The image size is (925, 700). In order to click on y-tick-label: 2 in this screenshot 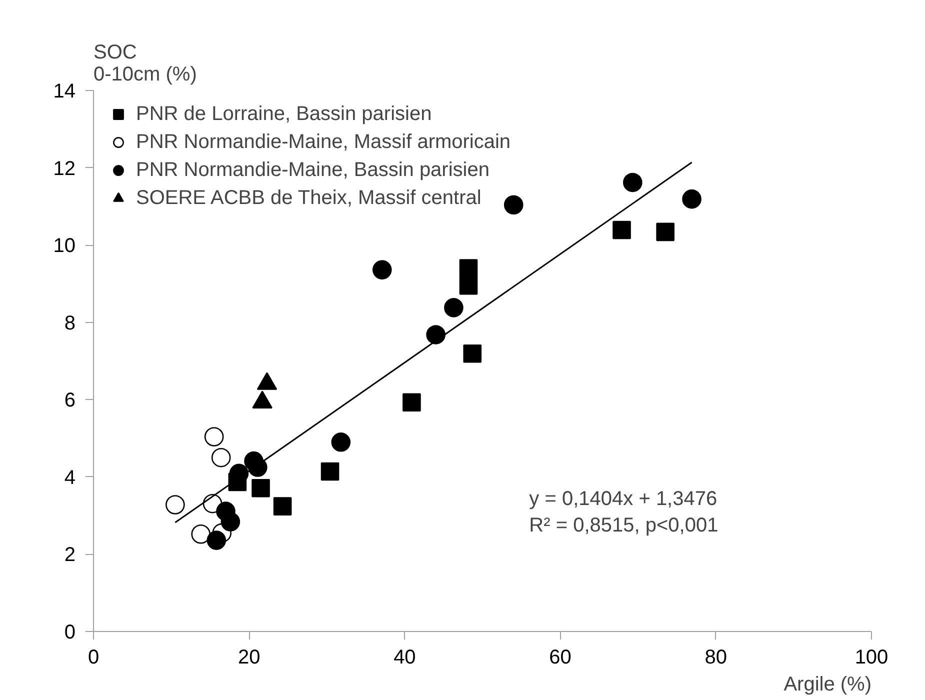, I will do `click(70, 555)`.